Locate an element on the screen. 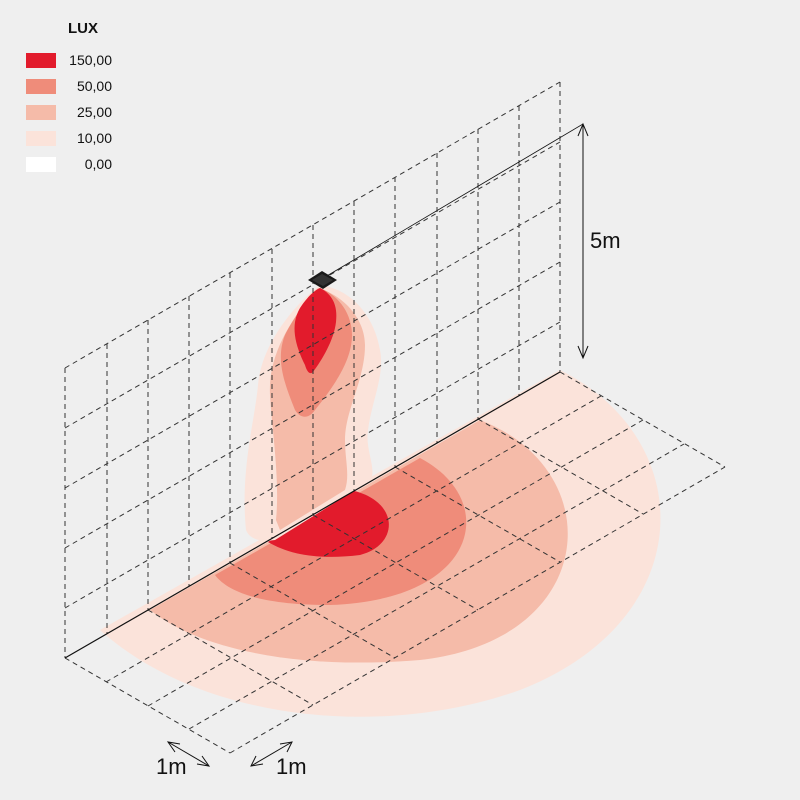 The image size is (800, 800). legend-value: 10,00 is located at coordinates (94, 138).